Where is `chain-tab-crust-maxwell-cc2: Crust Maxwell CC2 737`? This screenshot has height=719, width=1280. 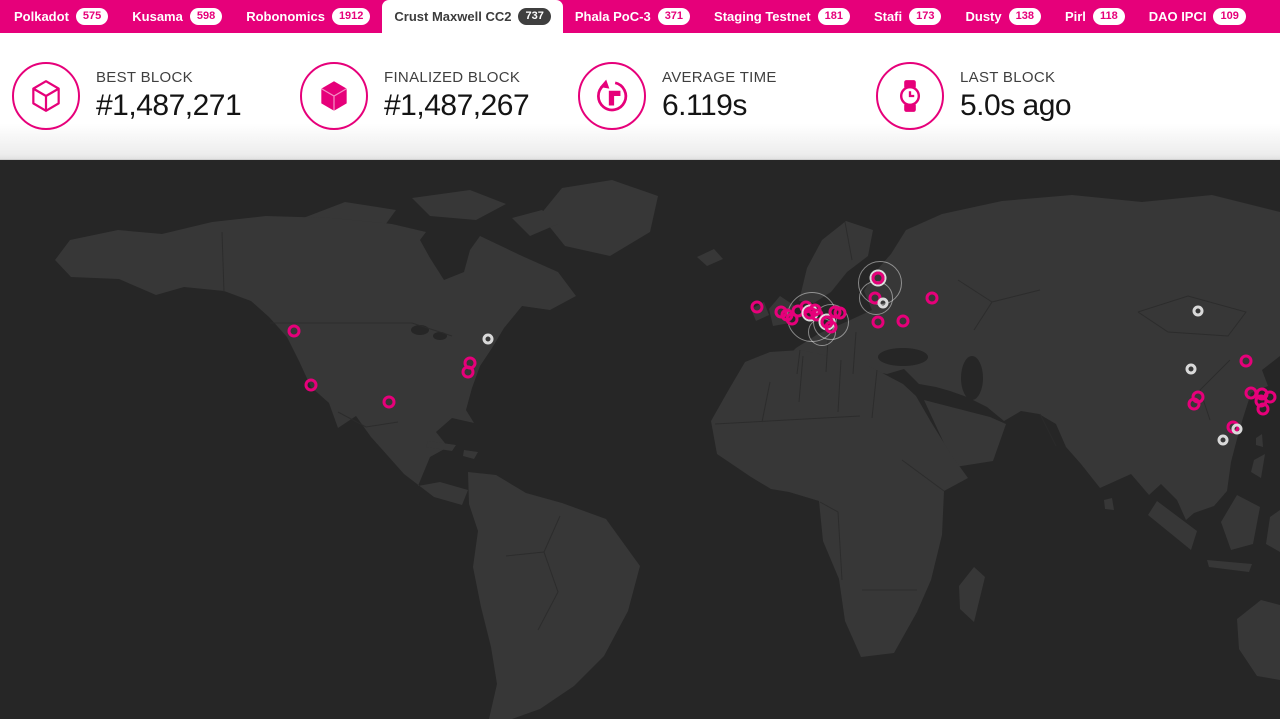
chain-tab-crust-maxwell-cc2: Crust Maxwell CC2 737 is located at coordinates (472, 16).